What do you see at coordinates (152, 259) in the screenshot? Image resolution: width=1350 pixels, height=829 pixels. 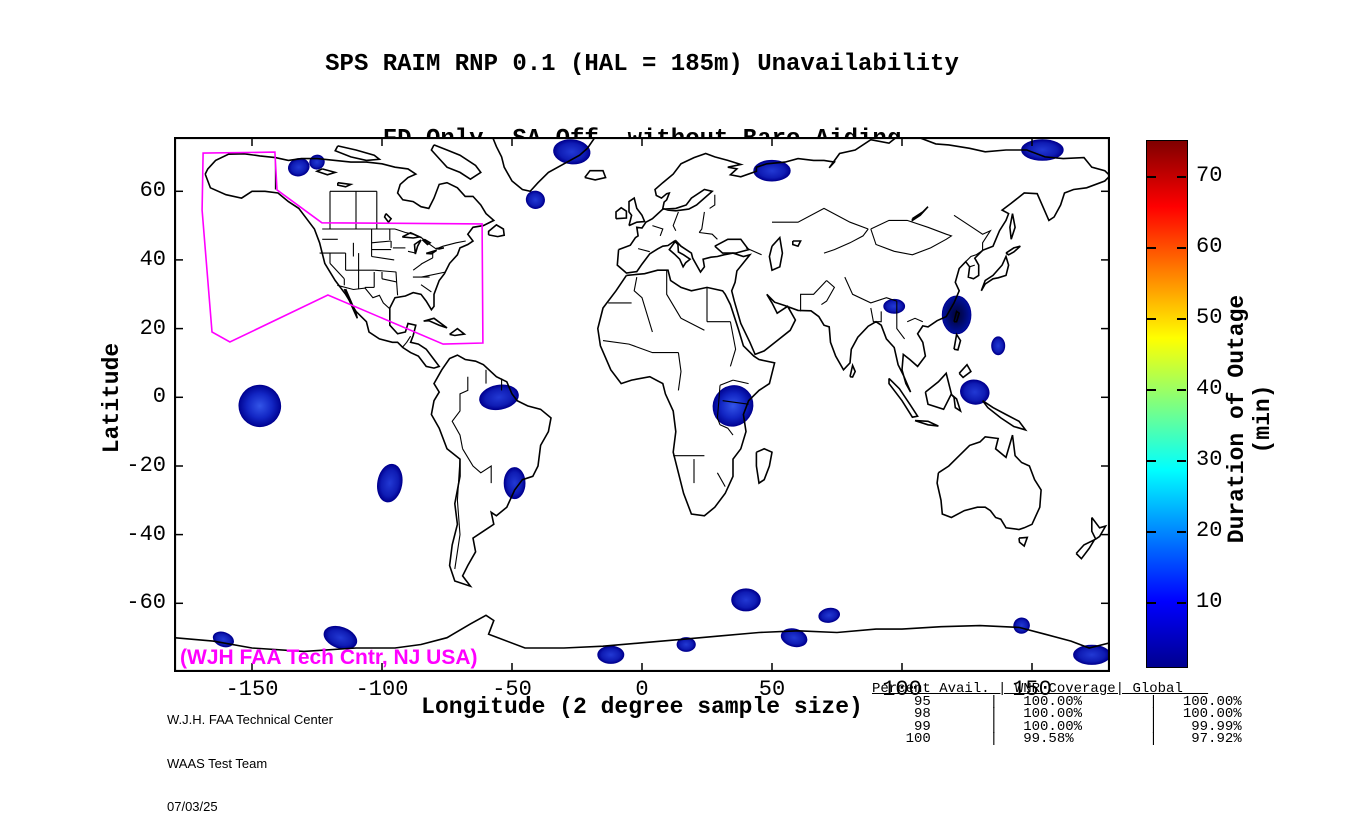 I see `y-tick-label: 40` at bounding box center [152, 259].